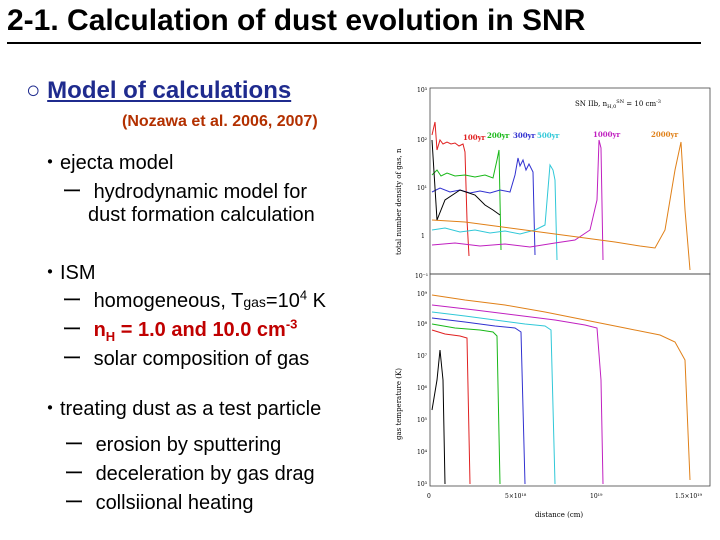 The width and height of the screenshot is (720, 540). What do you see at coordinates (548, 135) in the screenshot?
I see `time-label: 500yr` at bounding box center [548, 135].